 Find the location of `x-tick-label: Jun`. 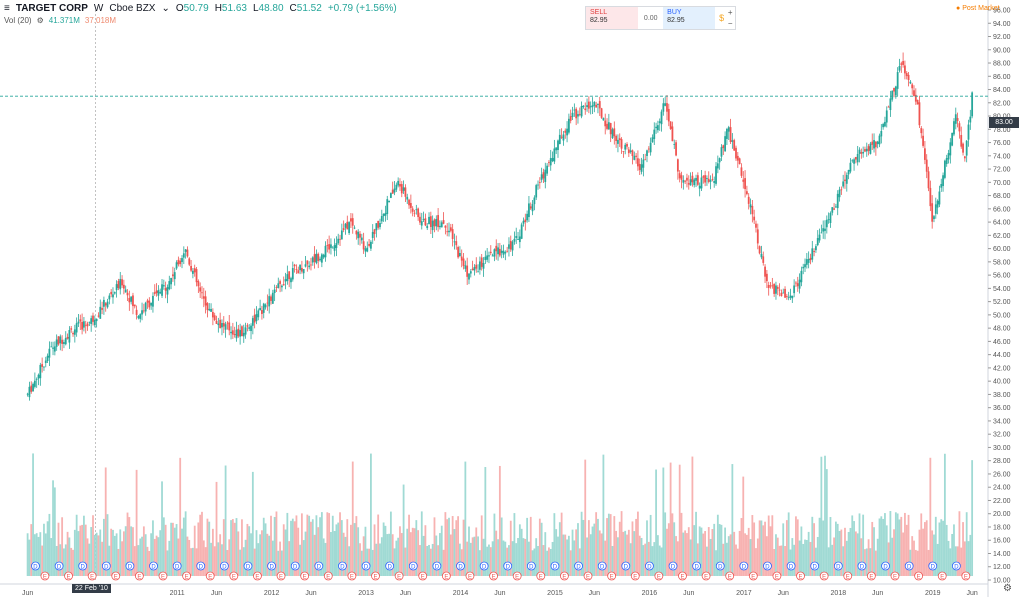

x-tick-label: Jun is located at coordinates (216, 593).